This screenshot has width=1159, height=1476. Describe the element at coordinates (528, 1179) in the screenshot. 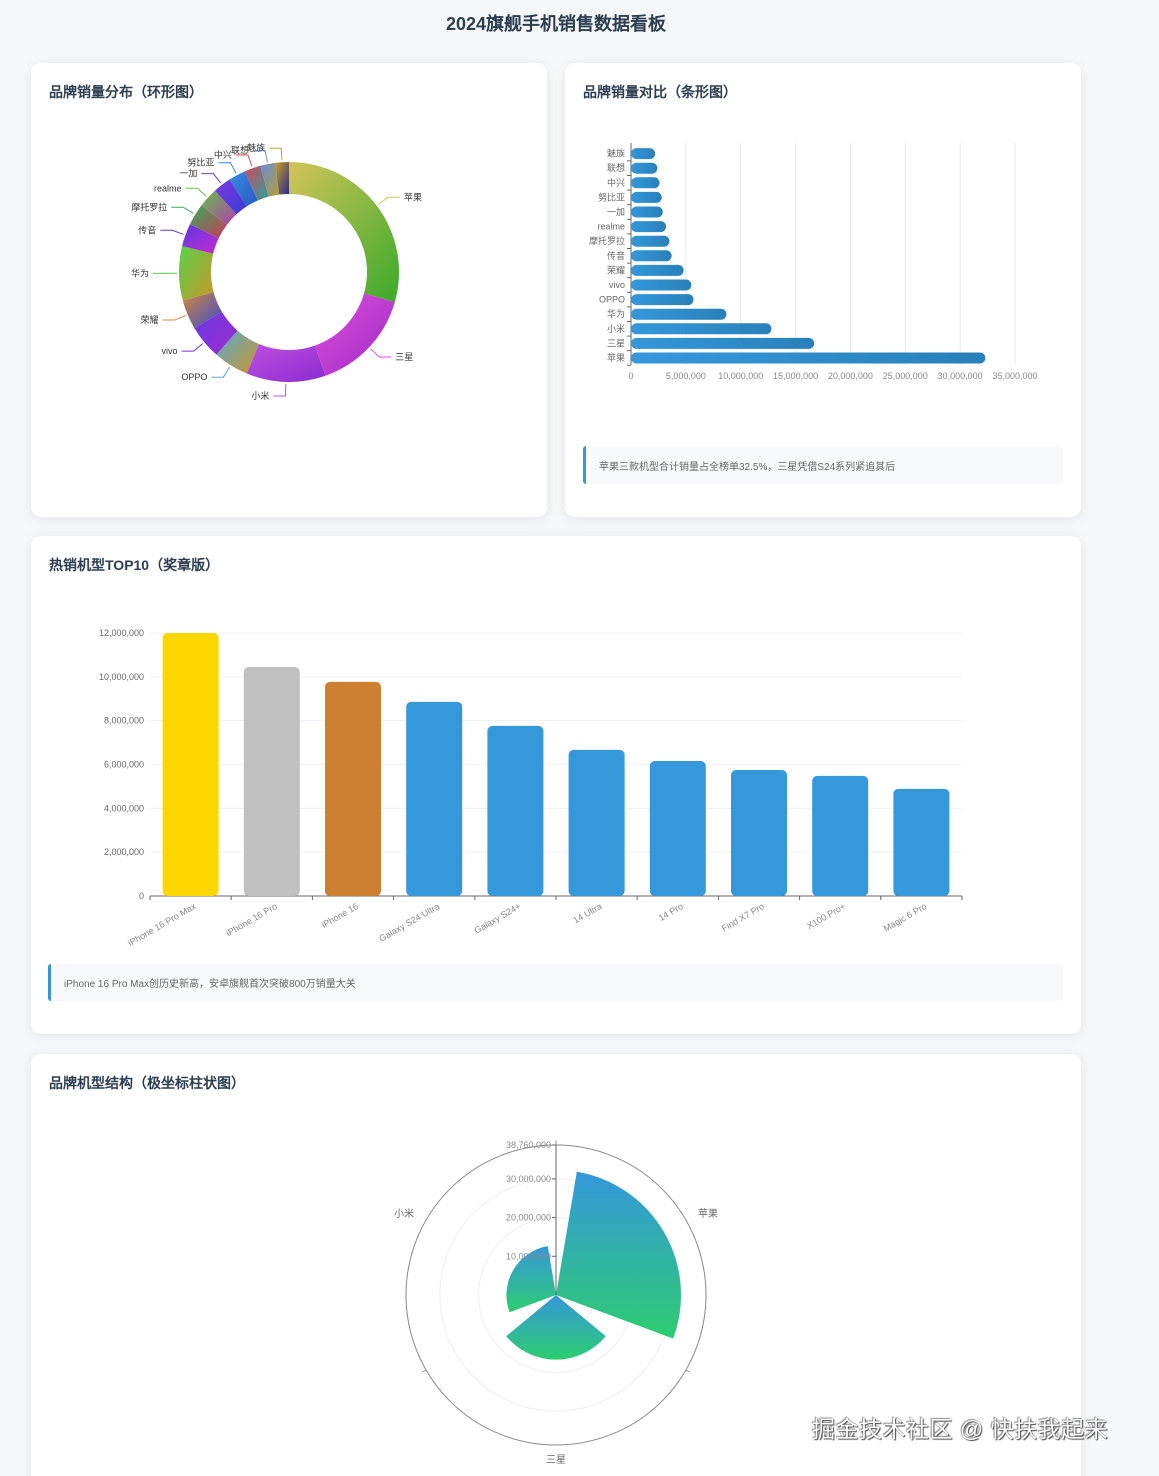

I see `polar-radius-label: 30,000,000` at that location.